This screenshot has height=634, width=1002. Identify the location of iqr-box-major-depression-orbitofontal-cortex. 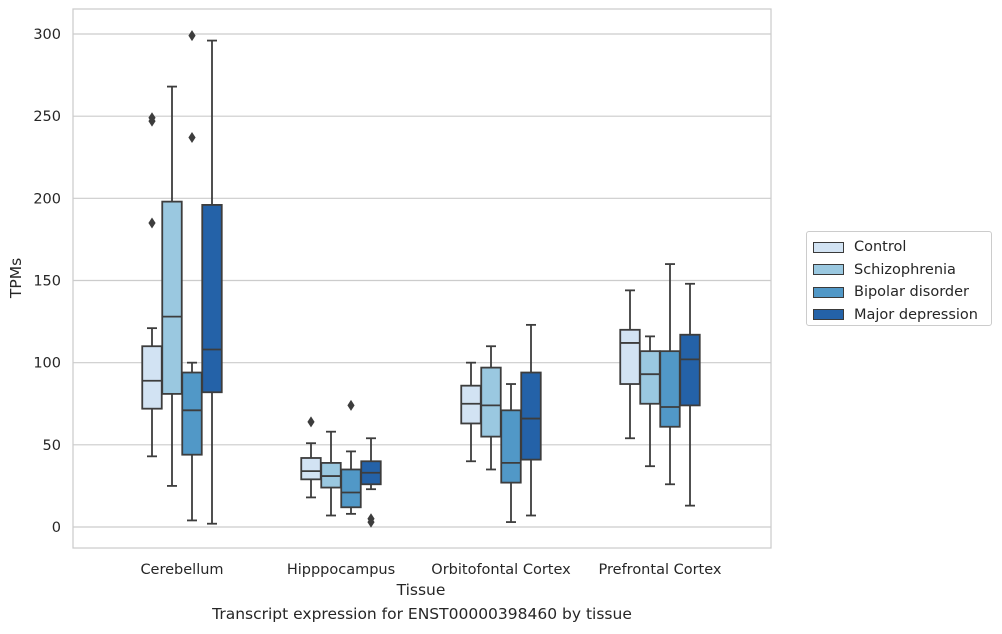
(531, 416).